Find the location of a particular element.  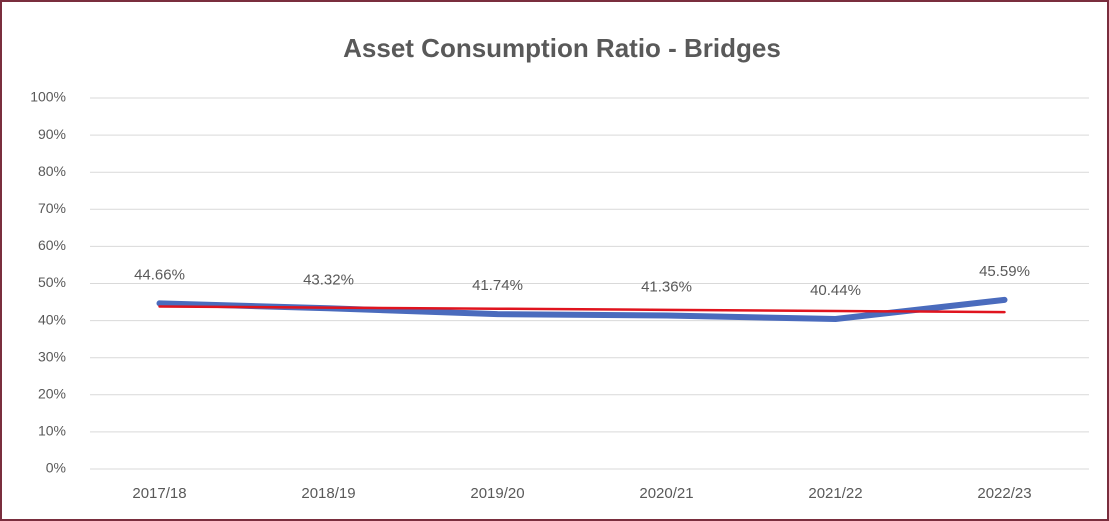

y-tick-label: 90% is located at coordinates (52, 134).